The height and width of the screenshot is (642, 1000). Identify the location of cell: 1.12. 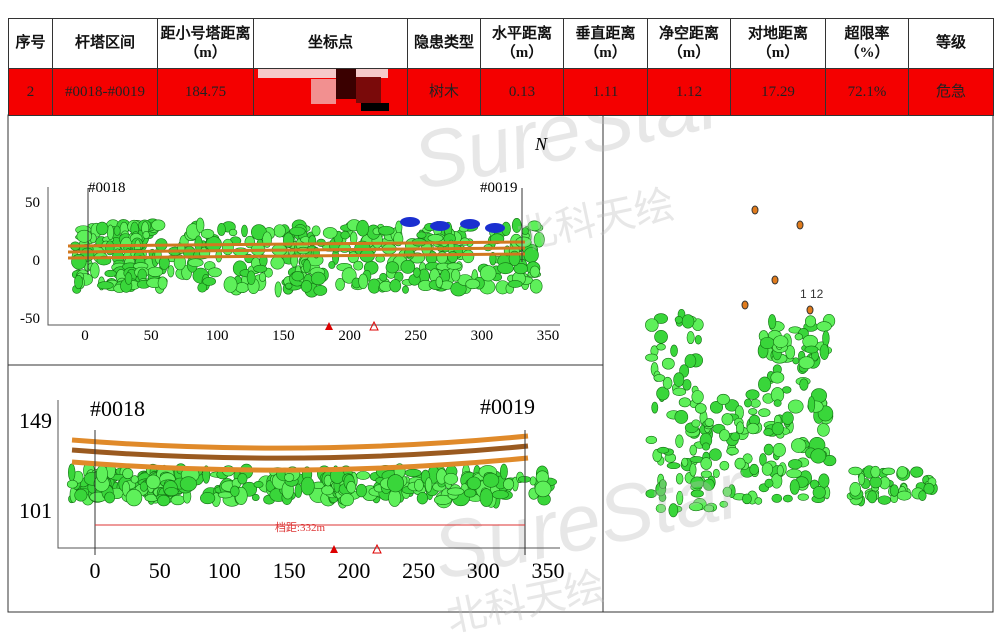
(689, 92).